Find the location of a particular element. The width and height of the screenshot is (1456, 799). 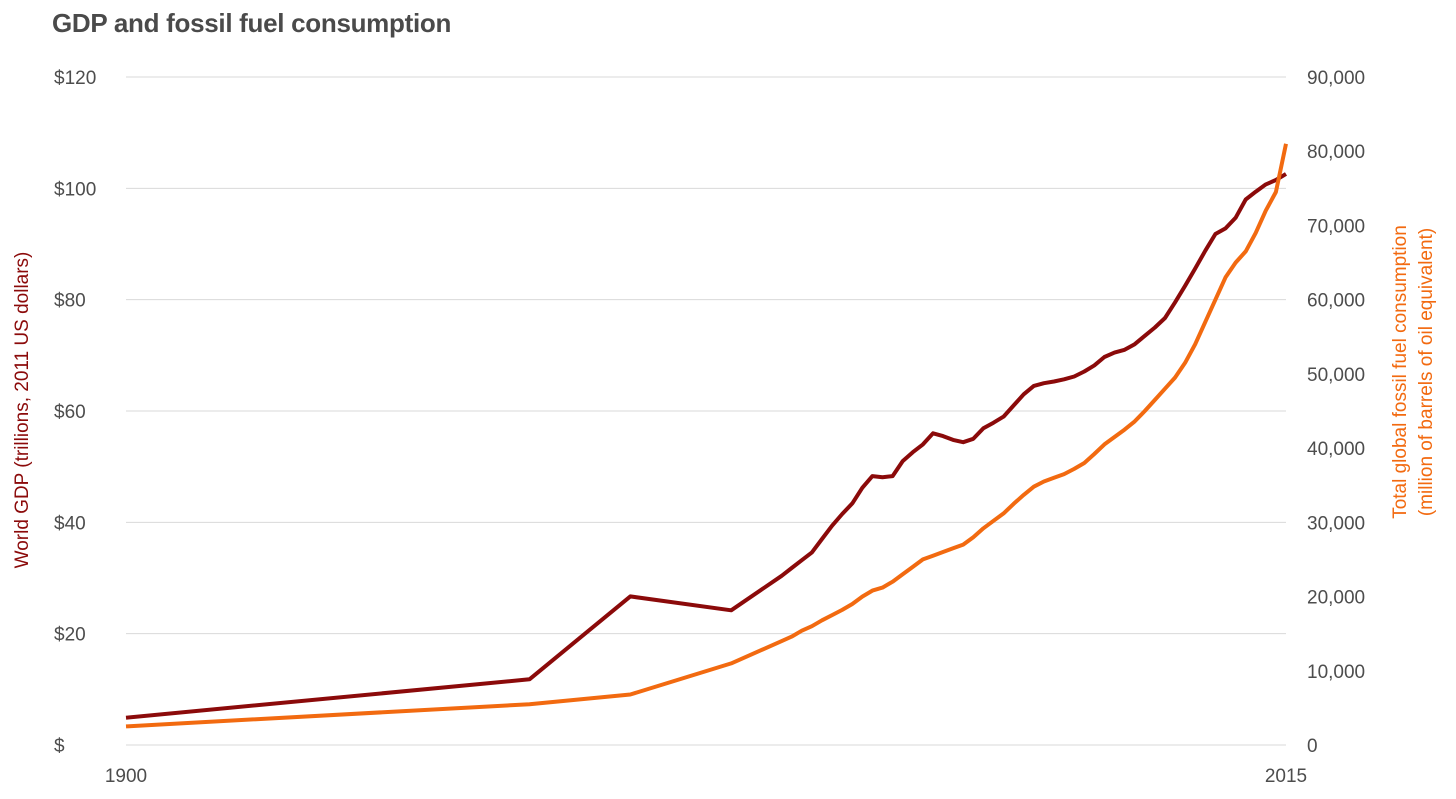

chart-title: GDP and fossil fuel consumption is located at coordinates (252, 23).